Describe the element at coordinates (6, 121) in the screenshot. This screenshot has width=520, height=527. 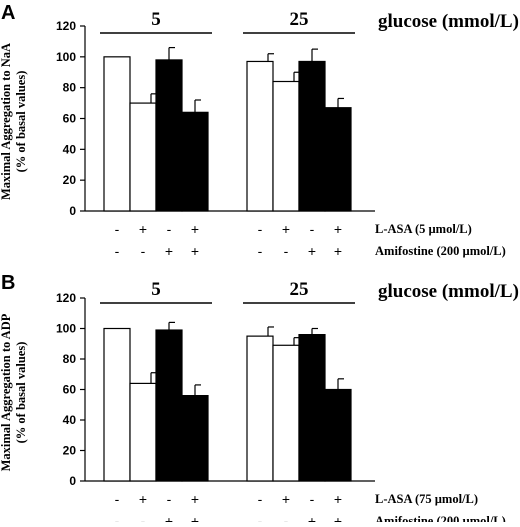
I see `y-axis-title: Maximal Aggregation to NaA` at that location.